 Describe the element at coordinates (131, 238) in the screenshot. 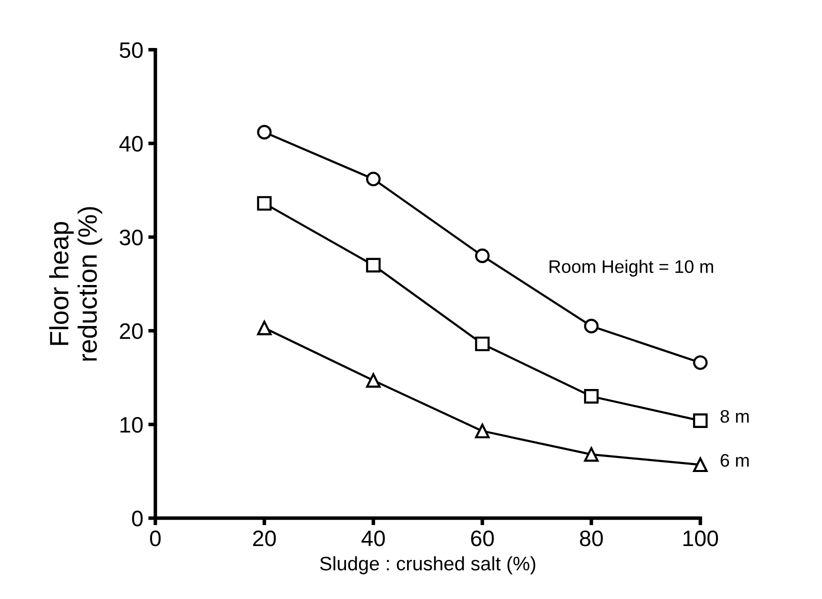

I see `y-tick-label: 30` at that location.